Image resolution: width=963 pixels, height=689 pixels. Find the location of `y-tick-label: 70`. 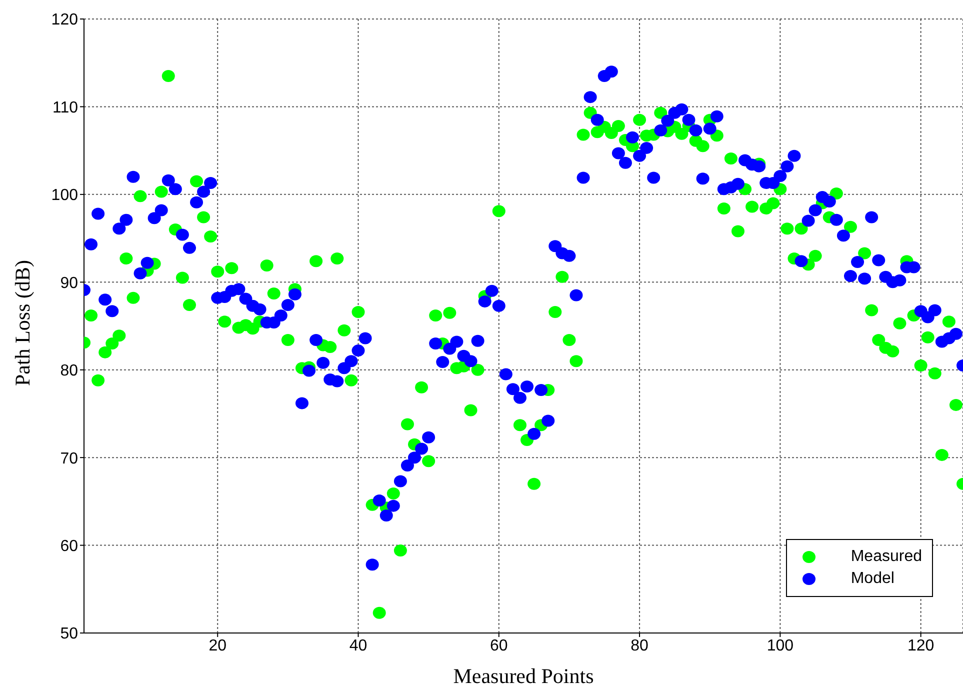

y-tick-label: 70 is located at coordinates (69, 459).